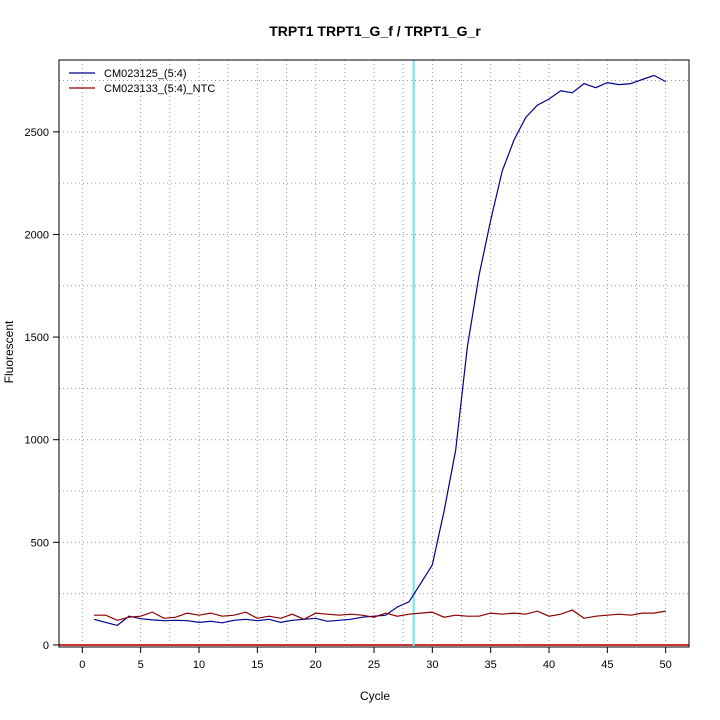 The image size is (720, 720). Describe the element at coordinates (9, 351) in the screenshot. I see `y-axis-label: Fluorescent` at that location.